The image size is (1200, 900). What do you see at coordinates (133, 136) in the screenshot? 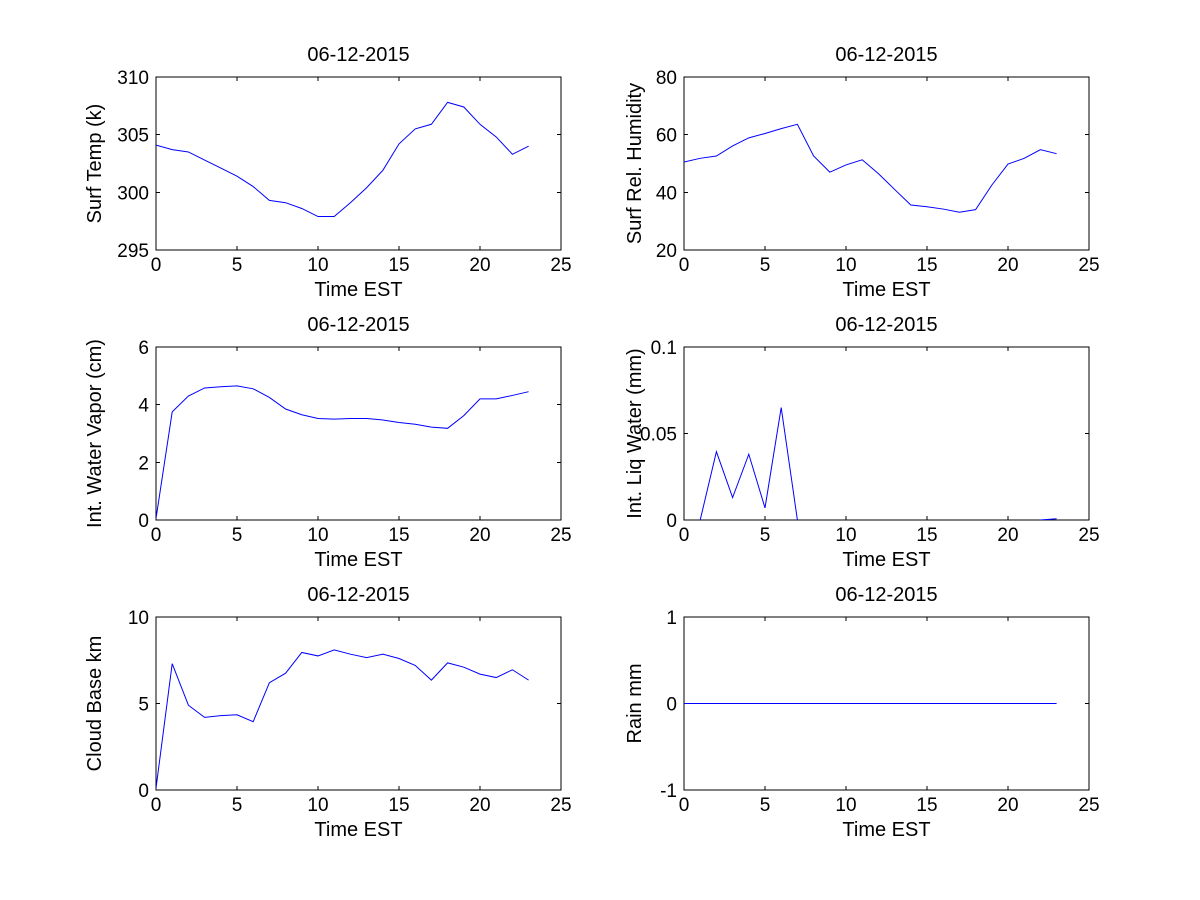
I see `y-tick-label: 305` at bounding box center [133, 136].